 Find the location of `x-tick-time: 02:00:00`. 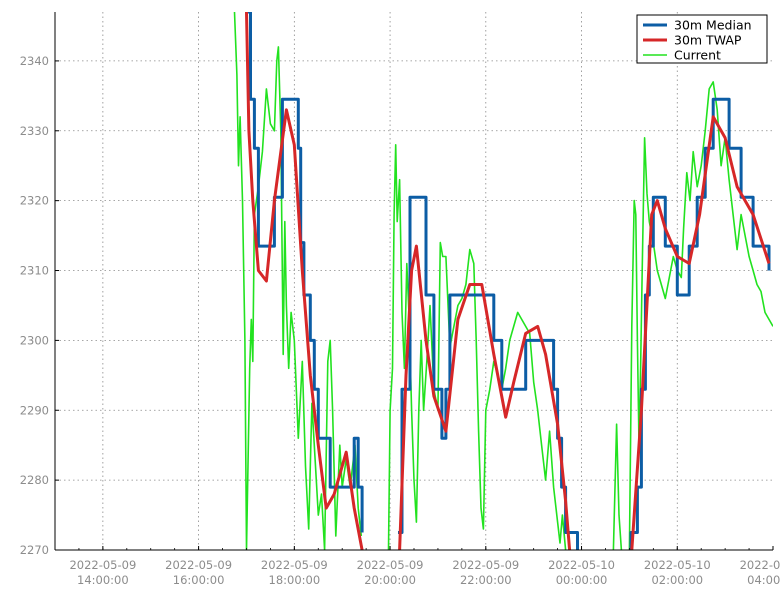

x-tick-time: 02:00:00 is located at coordinates (677, 580).